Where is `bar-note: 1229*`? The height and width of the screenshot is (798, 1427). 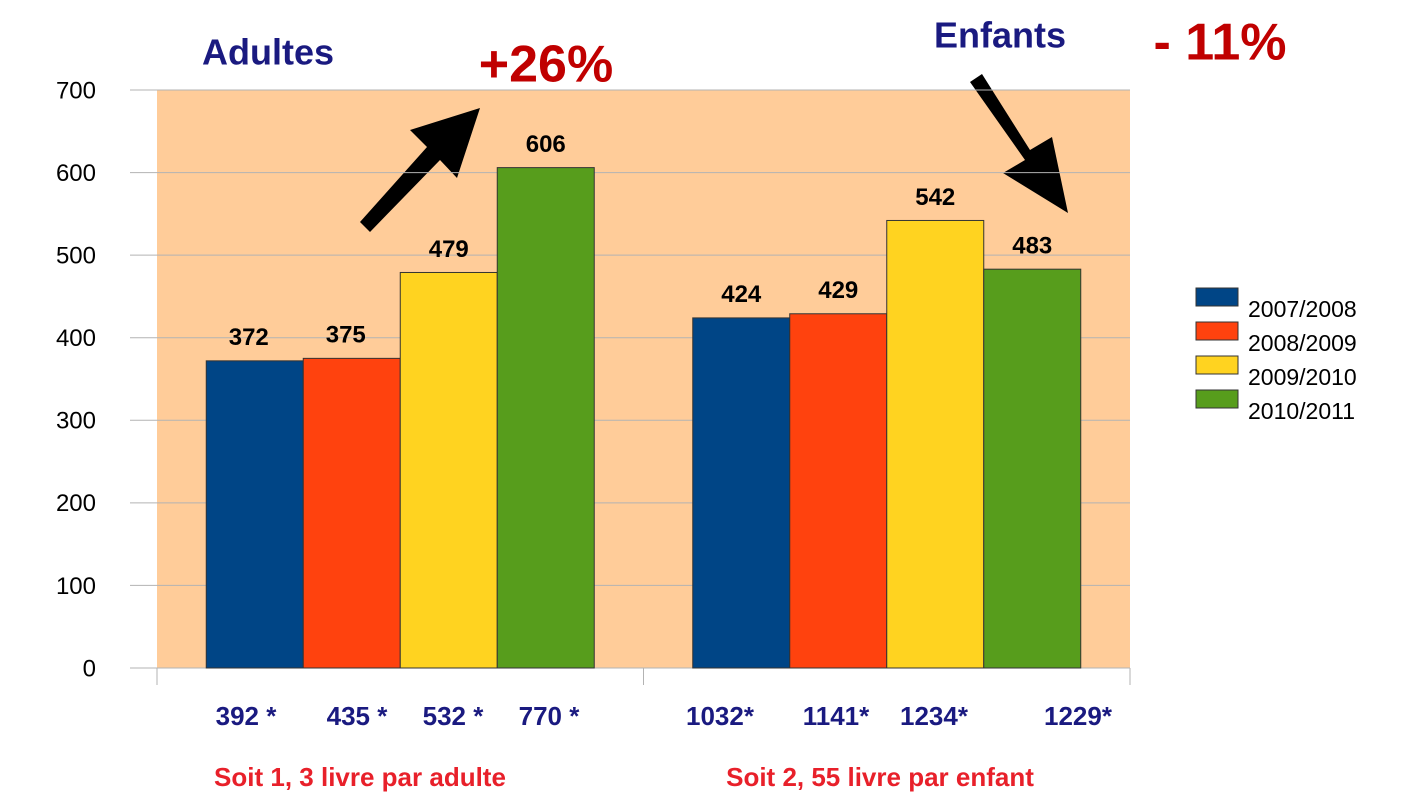
bar-note: 1229* is located at coordinates (1078, 716).